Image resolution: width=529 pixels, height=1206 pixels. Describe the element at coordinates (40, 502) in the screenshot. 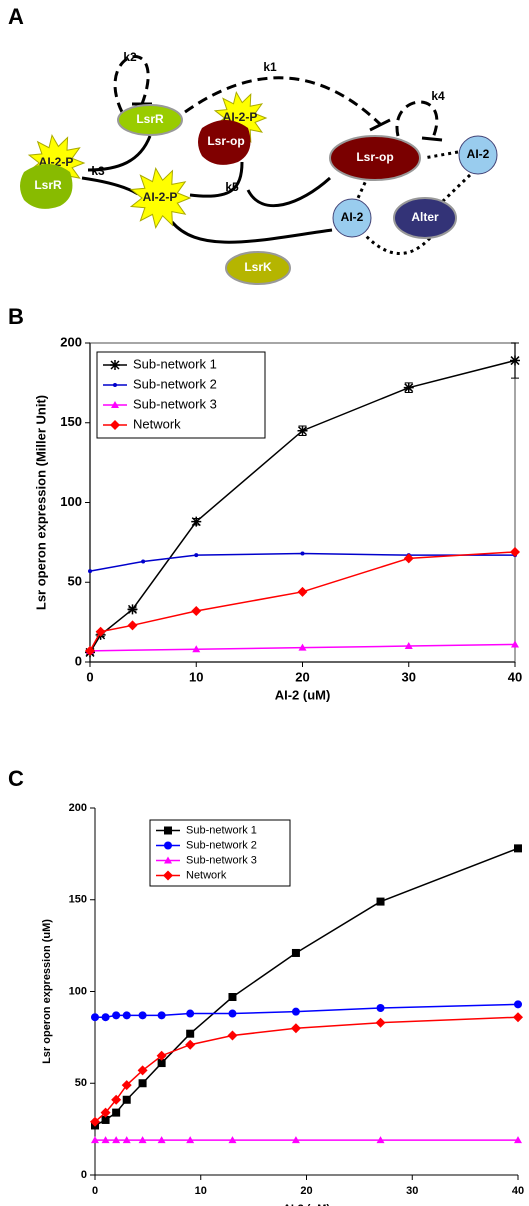

I see `y-axis-title: Lsr operon expression (Miller Unit)` at that location.